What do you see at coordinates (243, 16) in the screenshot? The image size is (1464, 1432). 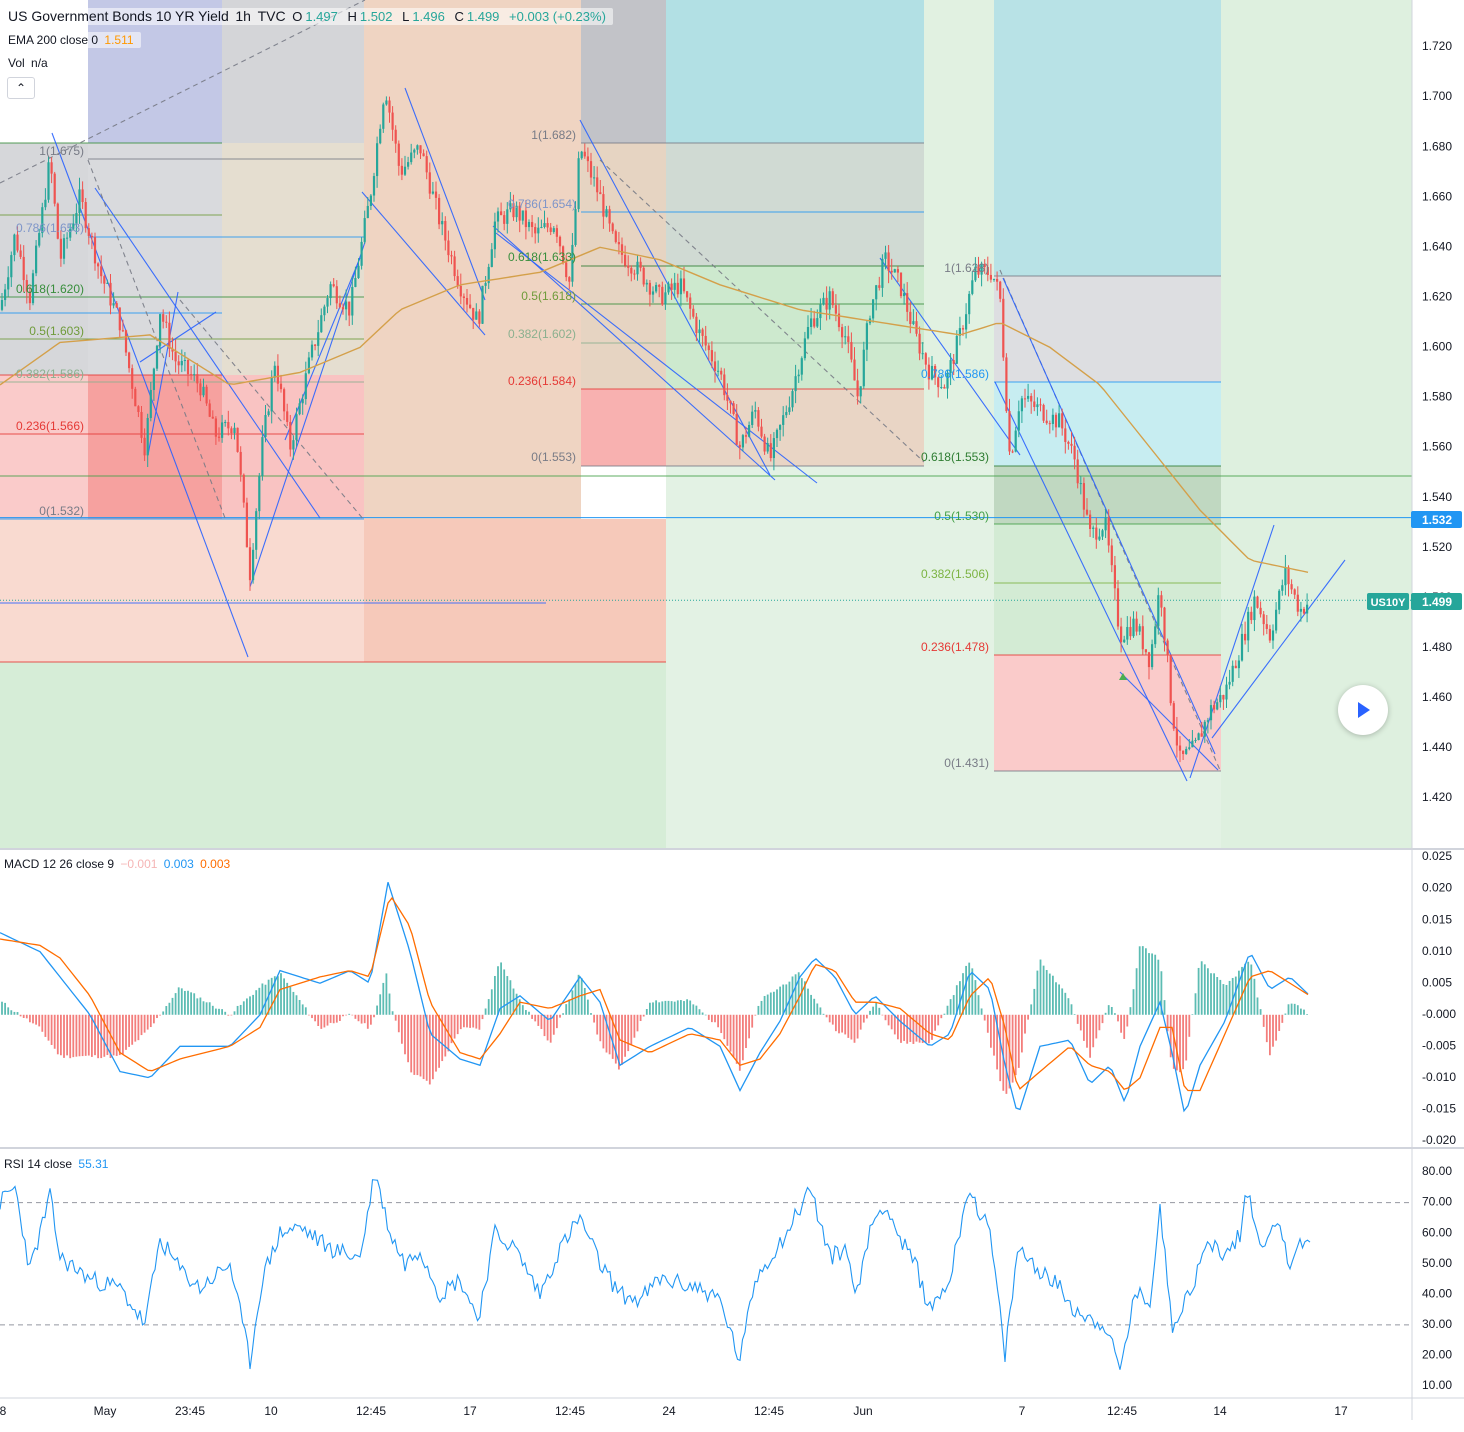 I see `interval: 1h` at bounding box center [243, 16].